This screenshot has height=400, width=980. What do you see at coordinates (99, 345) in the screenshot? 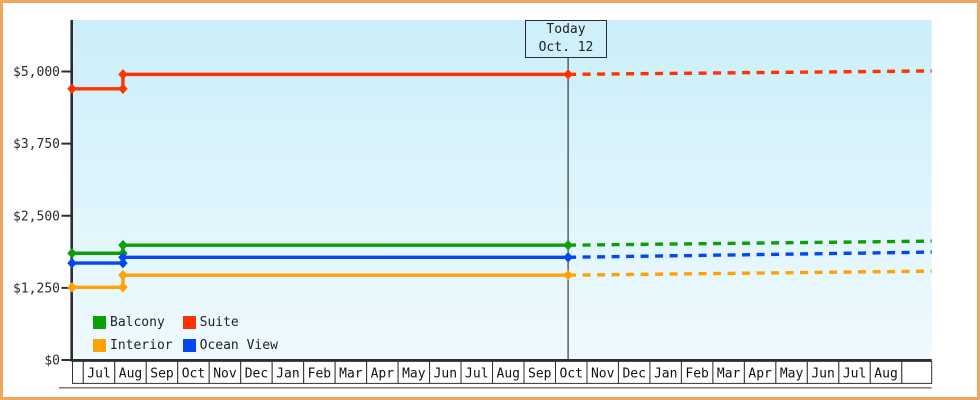
I see `interior-swatch-icon` at bounding box center [99, 345].